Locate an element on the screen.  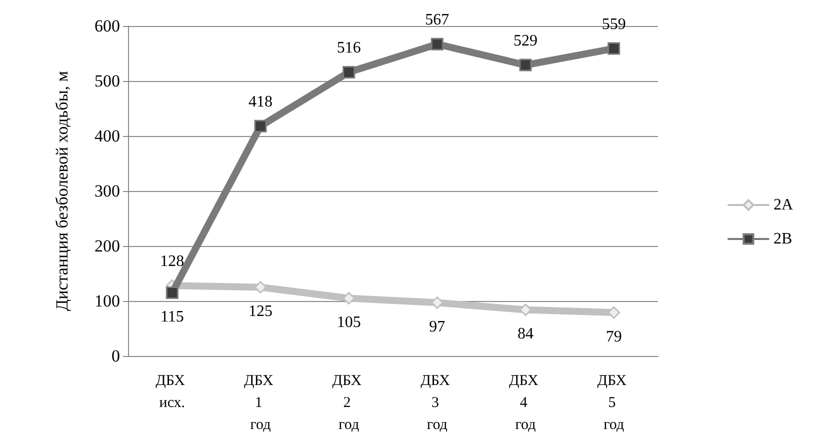
y-tick-label: 200 is located at coordinates (107, 246).